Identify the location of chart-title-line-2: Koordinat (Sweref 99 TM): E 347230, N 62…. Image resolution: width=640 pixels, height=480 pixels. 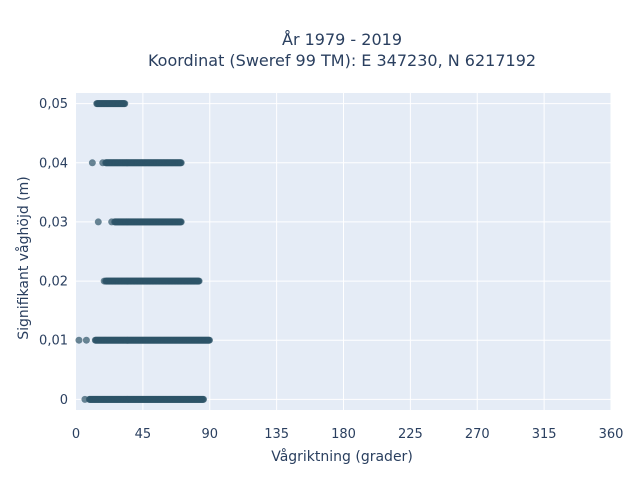
(342, 60).